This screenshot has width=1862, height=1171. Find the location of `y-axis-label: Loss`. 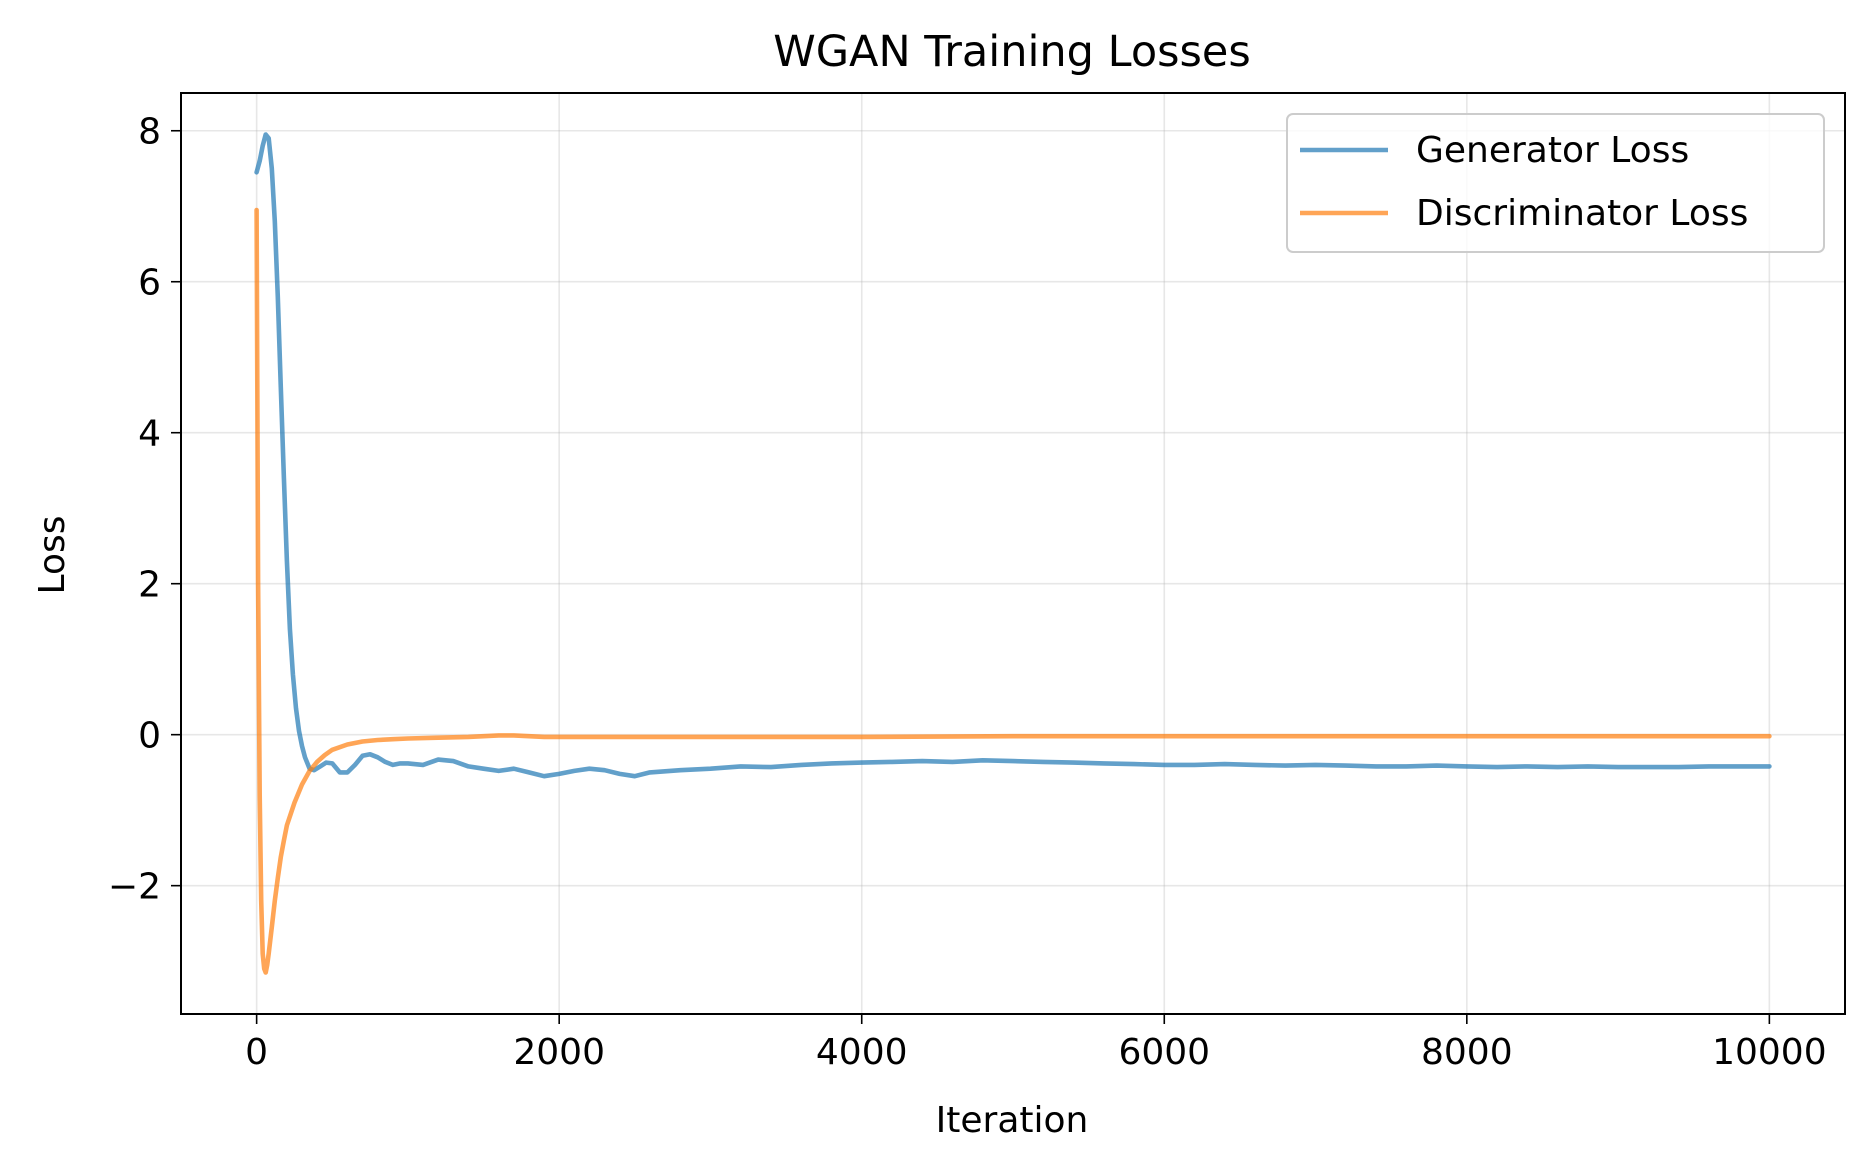

y-axis-label: Loss is located at coordinates (52, 555).